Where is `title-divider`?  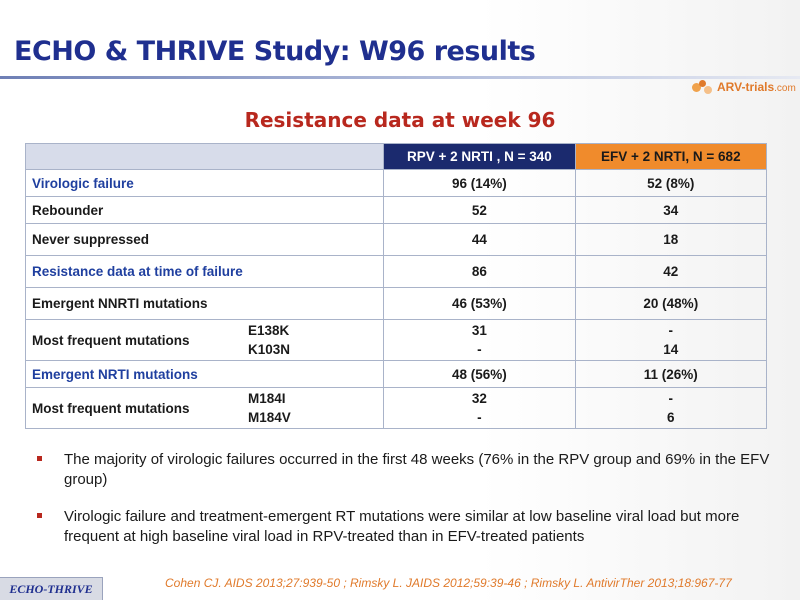 title-divider is located at coordinates (400, 77).